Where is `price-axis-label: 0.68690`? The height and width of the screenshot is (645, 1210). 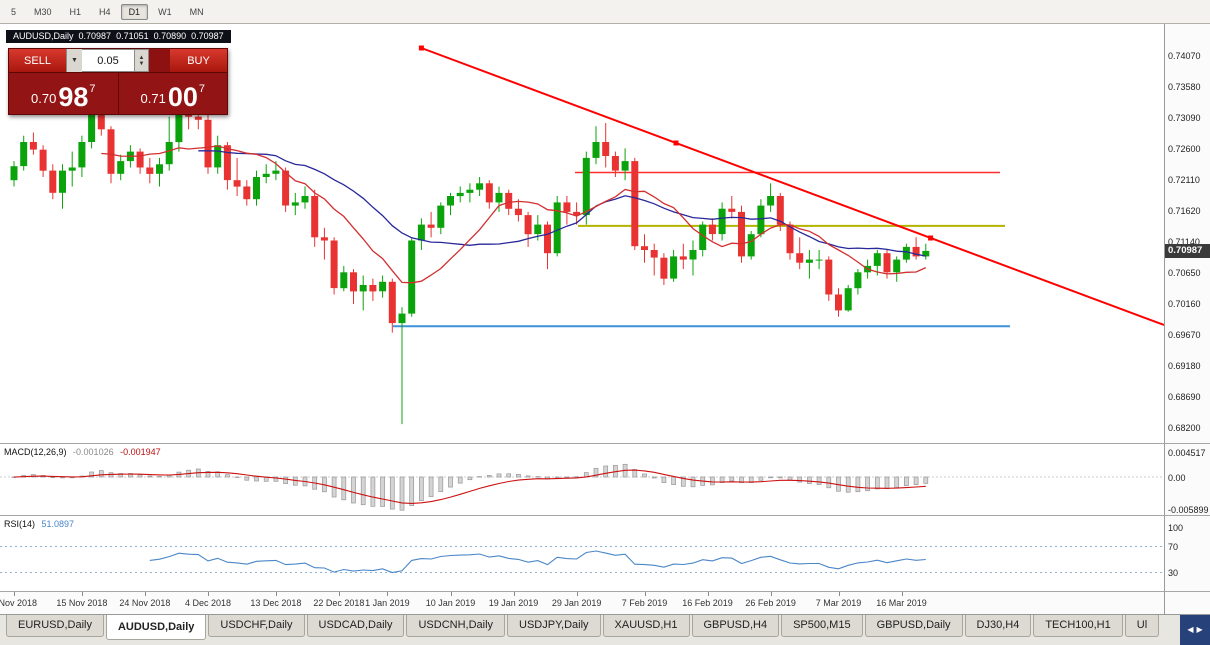
price-axis-label: 0.68690 is located at coordinates (1184, 397).